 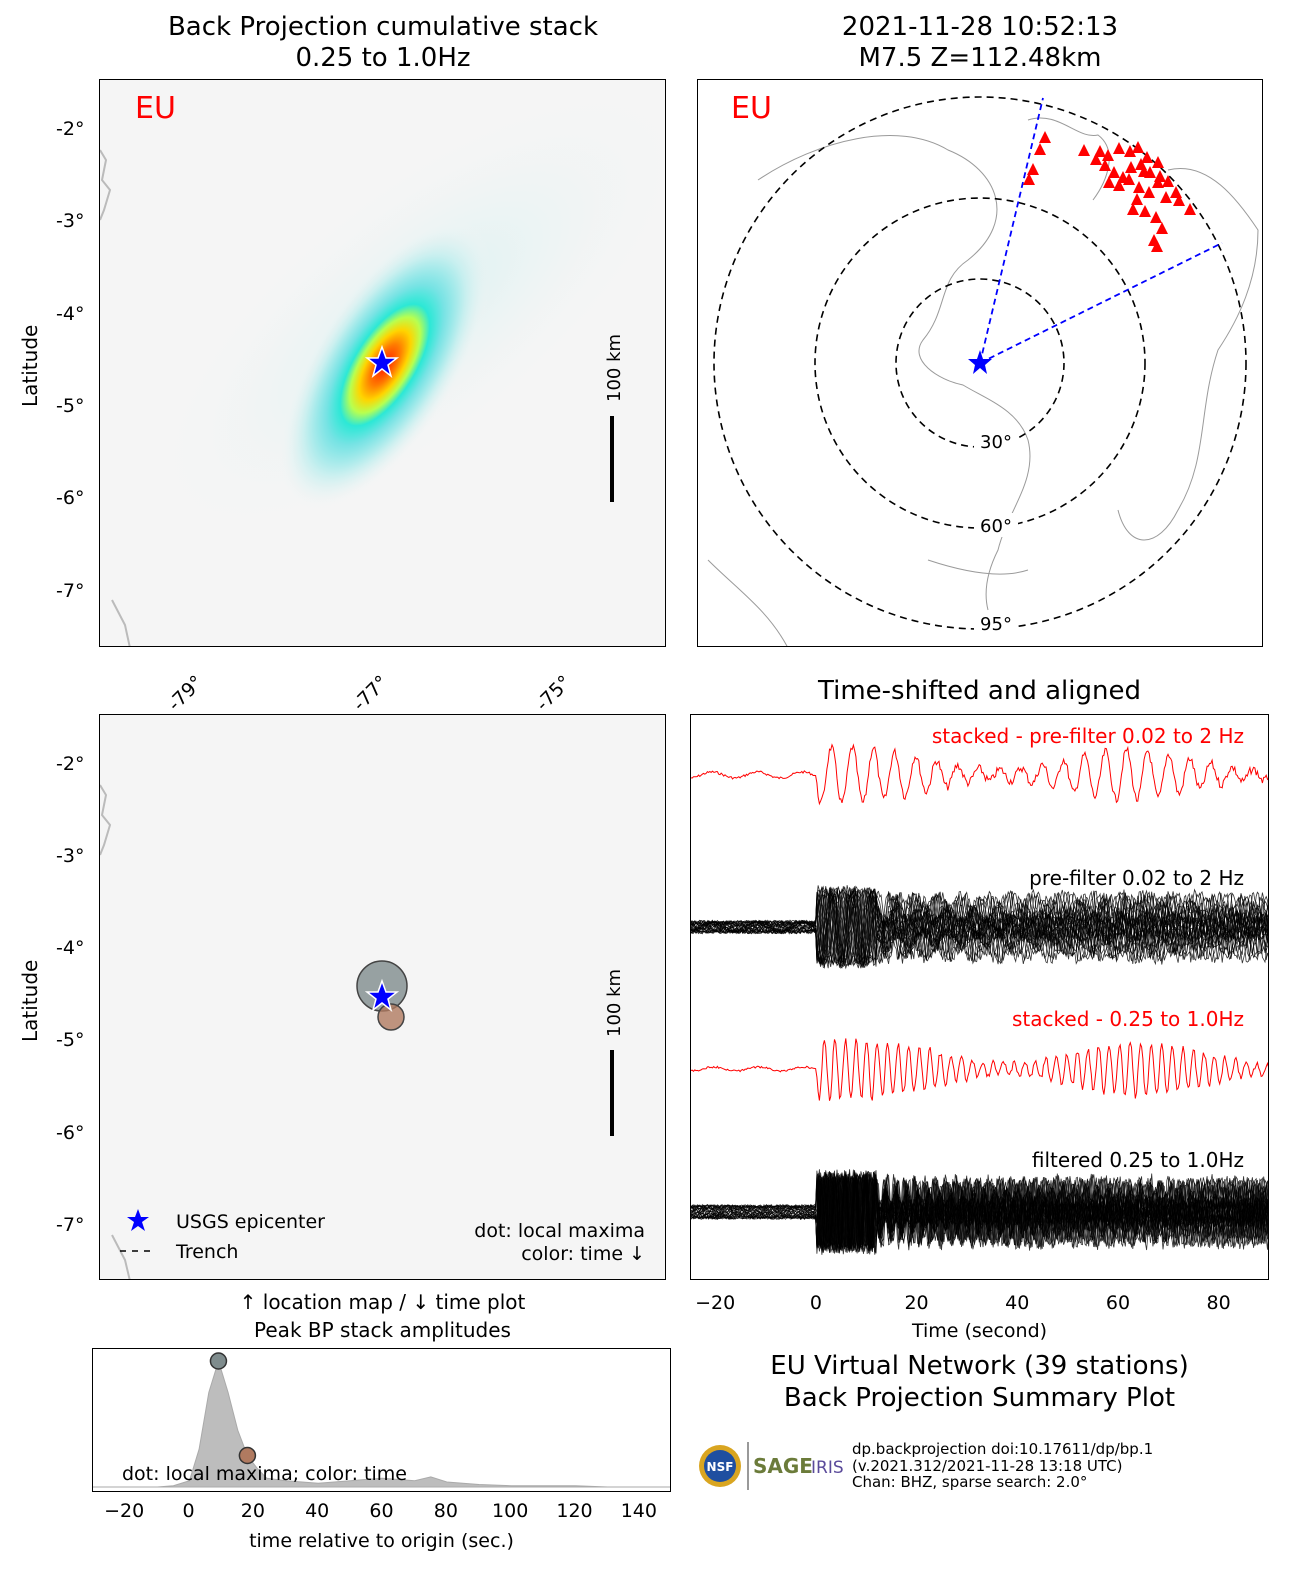 What do you see at coordinates (751, 108) in the screenshot?
I see `map-network-tag: EU` at bounding box center [751, 108].